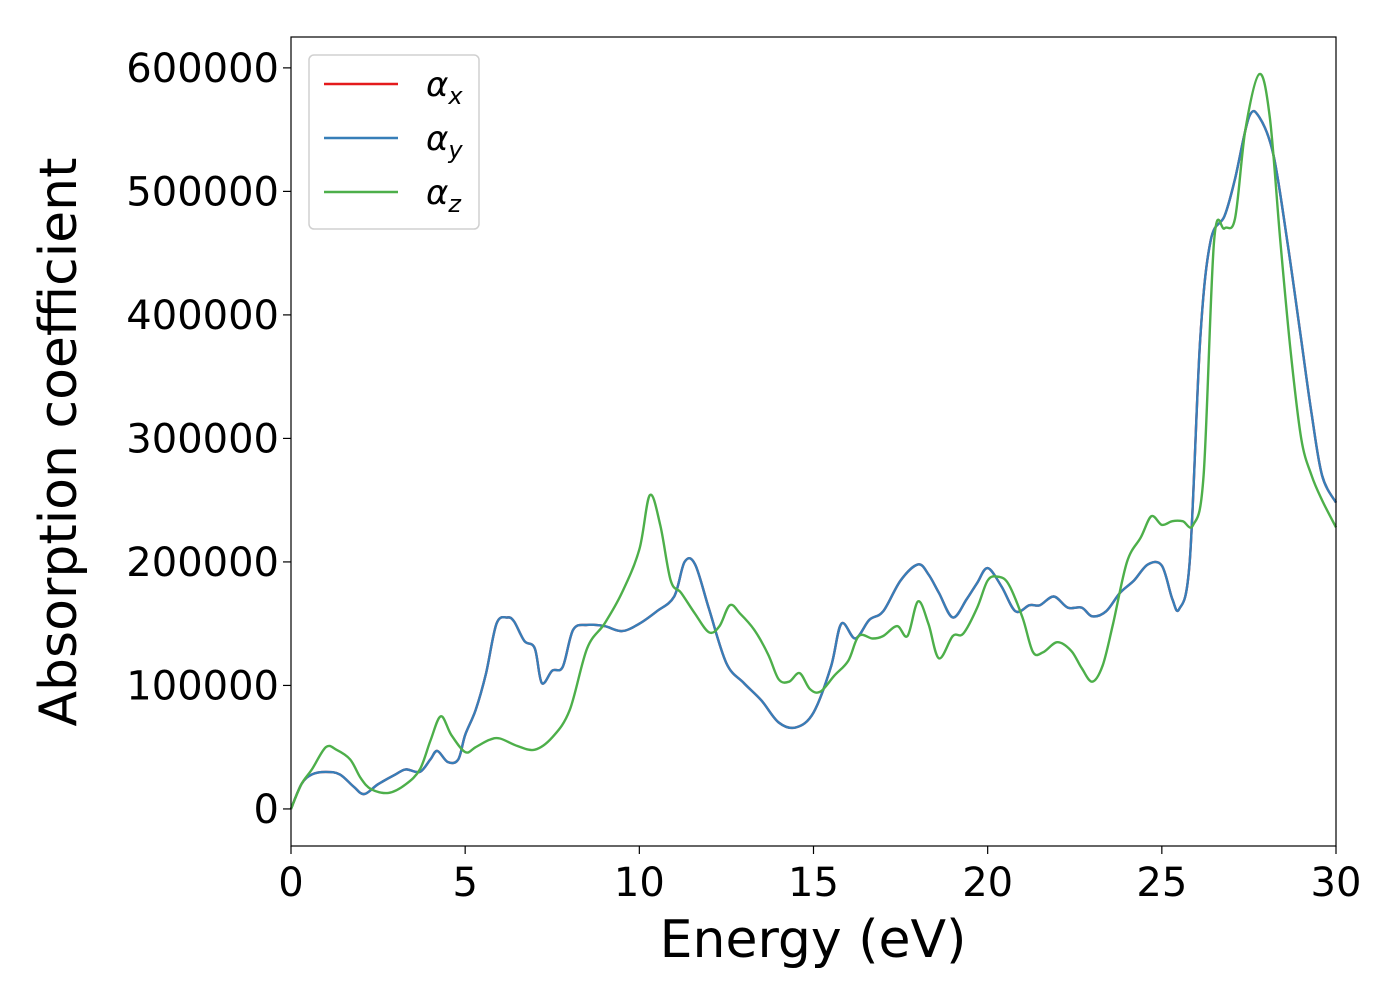 Image resolution: width=1400 pixels, height=1000 pixels. What do you see at coordinates (813, 940) in the screenshot?
I see `x-axis-title: Energy (eV)` at bounding box center [813, 940].